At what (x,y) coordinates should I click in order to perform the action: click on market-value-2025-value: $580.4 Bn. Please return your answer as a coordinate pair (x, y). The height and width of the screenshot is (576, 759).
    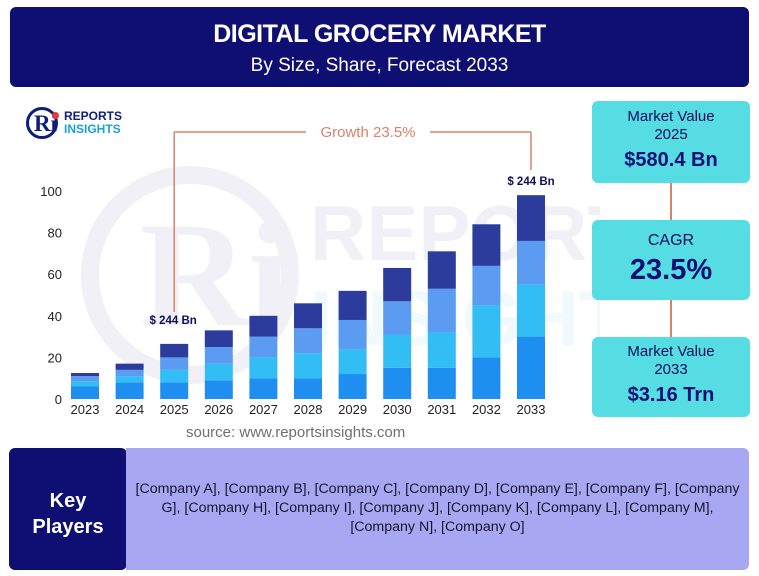
    Looking at the image, I should click on (671, 160).